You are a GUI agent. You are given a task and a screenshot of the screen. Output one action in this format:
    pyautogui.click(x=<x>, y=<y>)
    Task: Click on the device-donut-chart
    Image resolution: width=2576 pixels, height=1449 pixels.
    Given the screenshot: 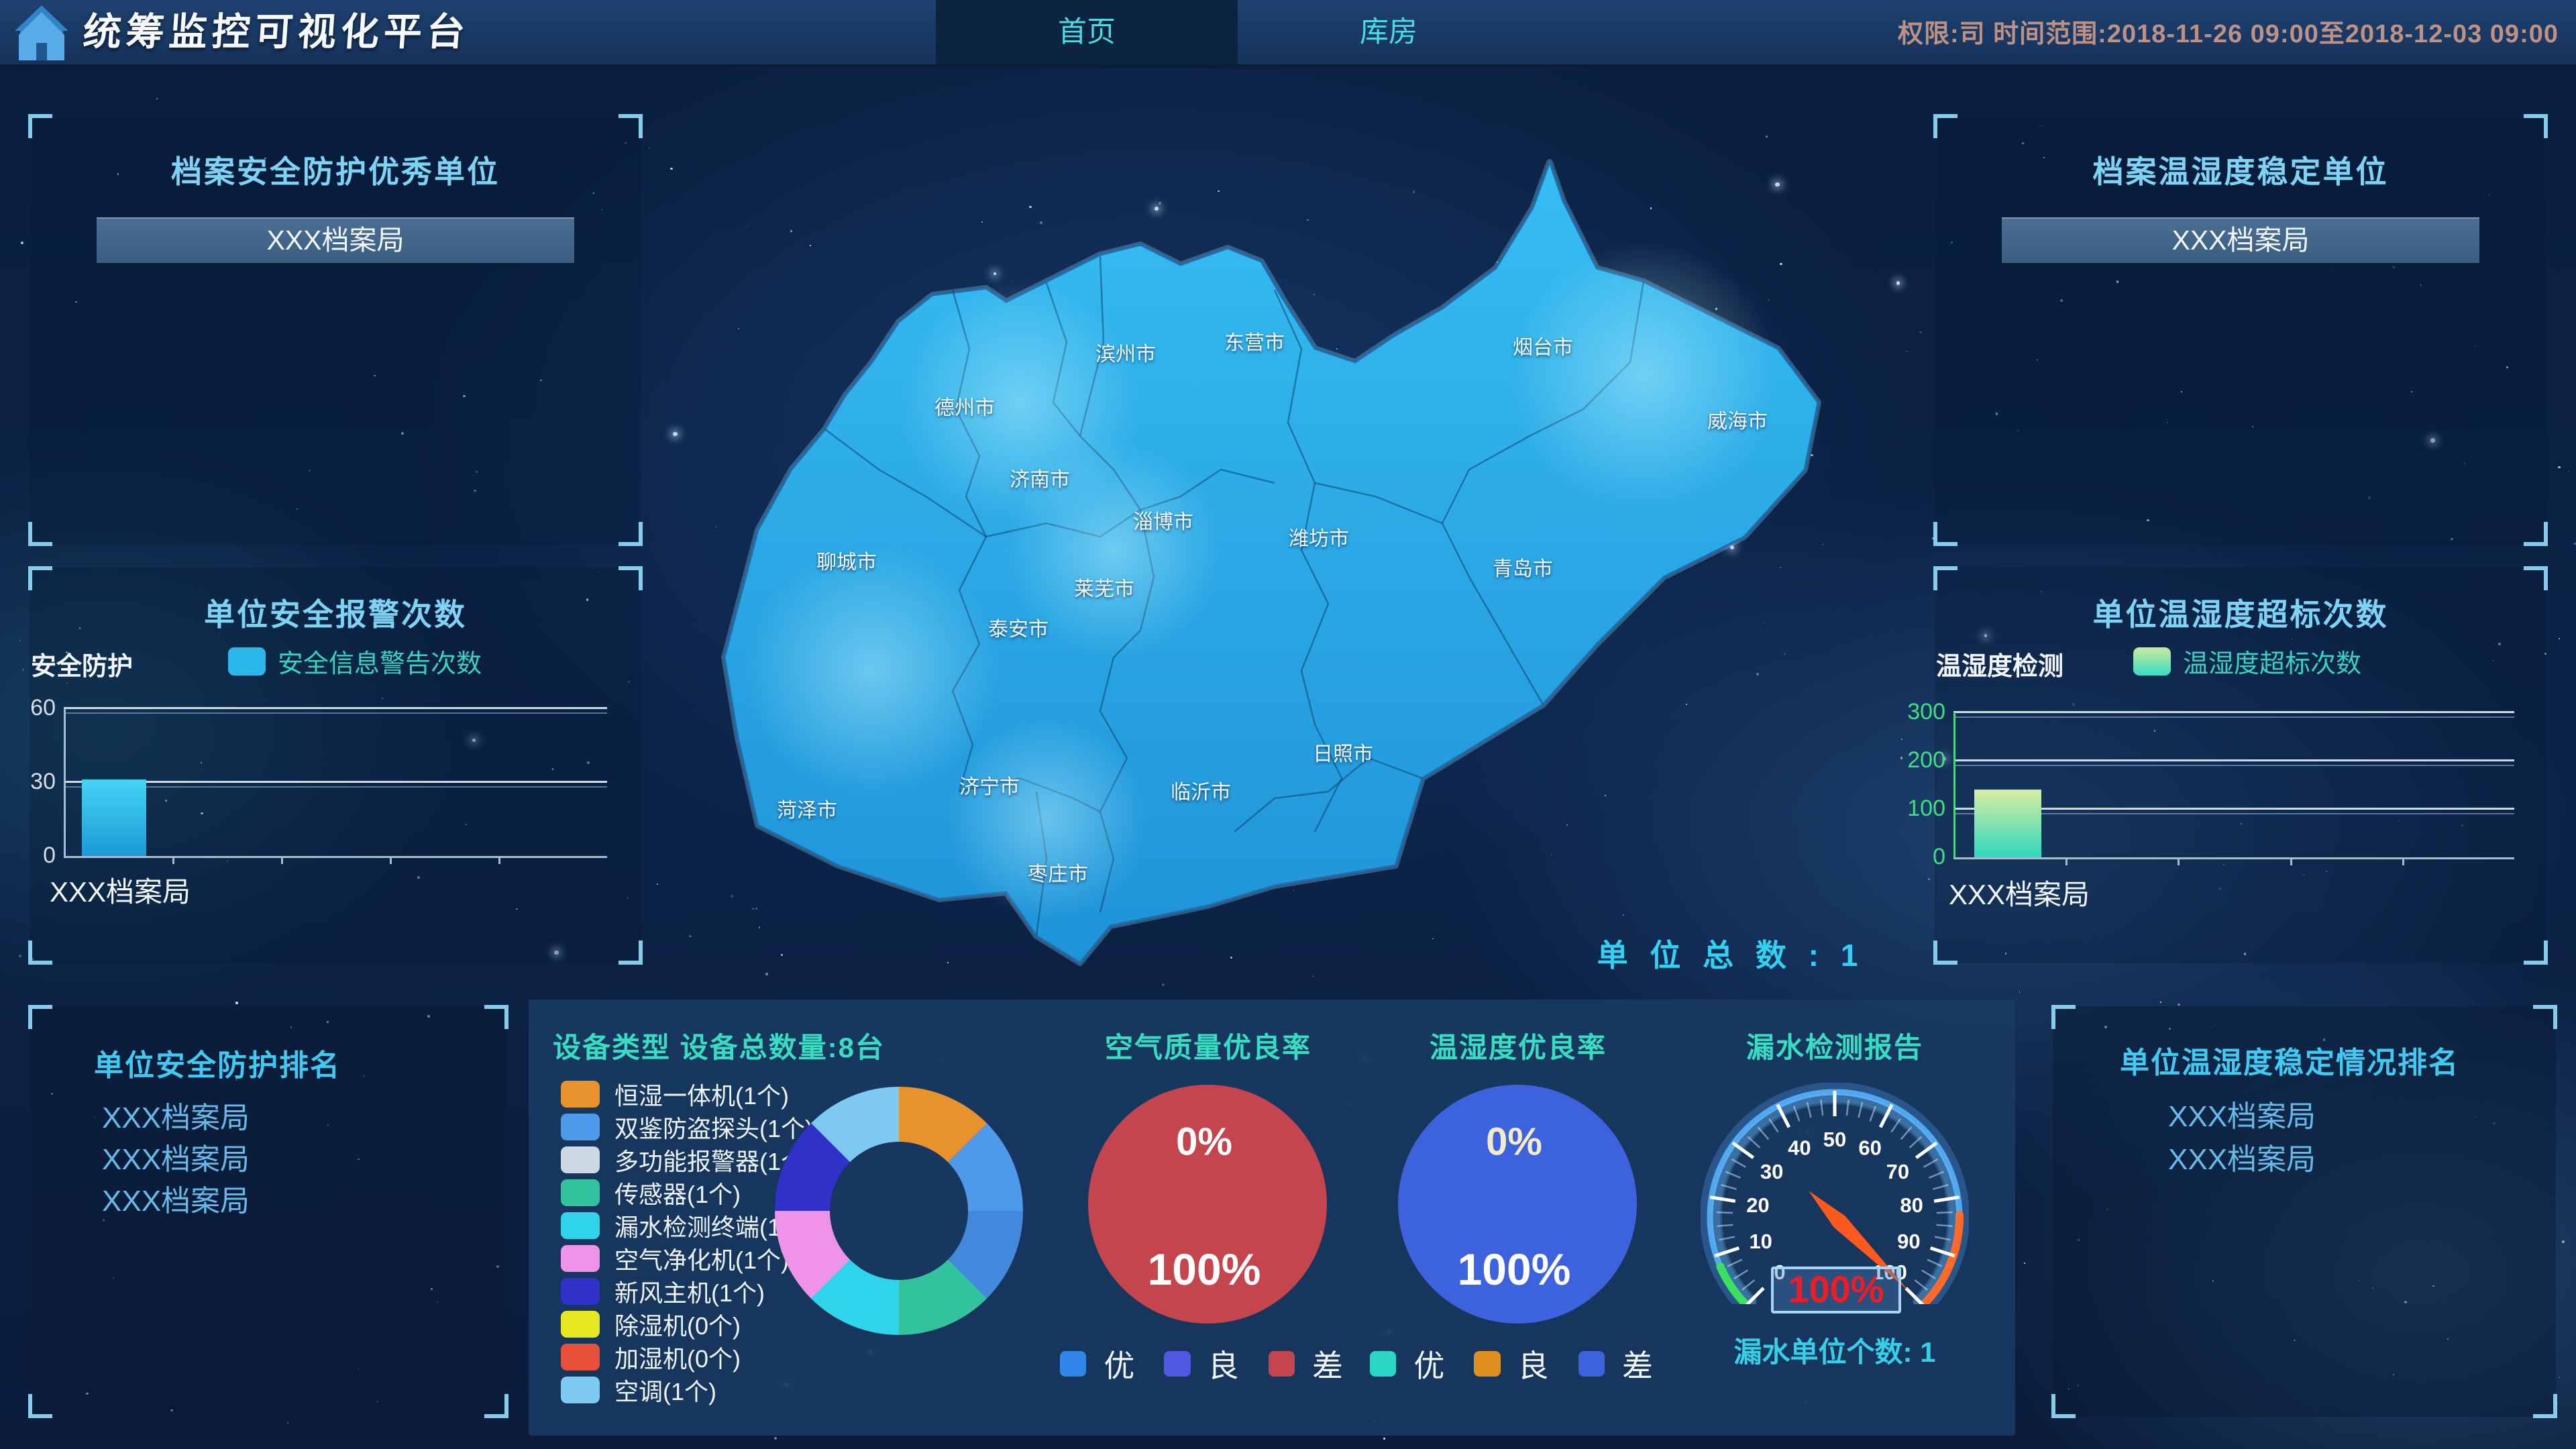 What is the action you would take?
    pyautogui.click(x=899, y=1211)
    